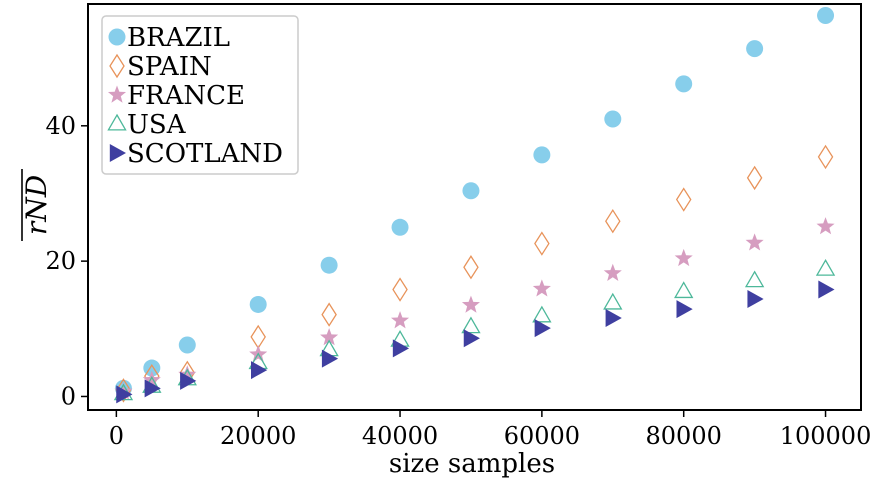 The image size is (870, 480). I want to click on x-axis-label: size samples, so click(472, 464).